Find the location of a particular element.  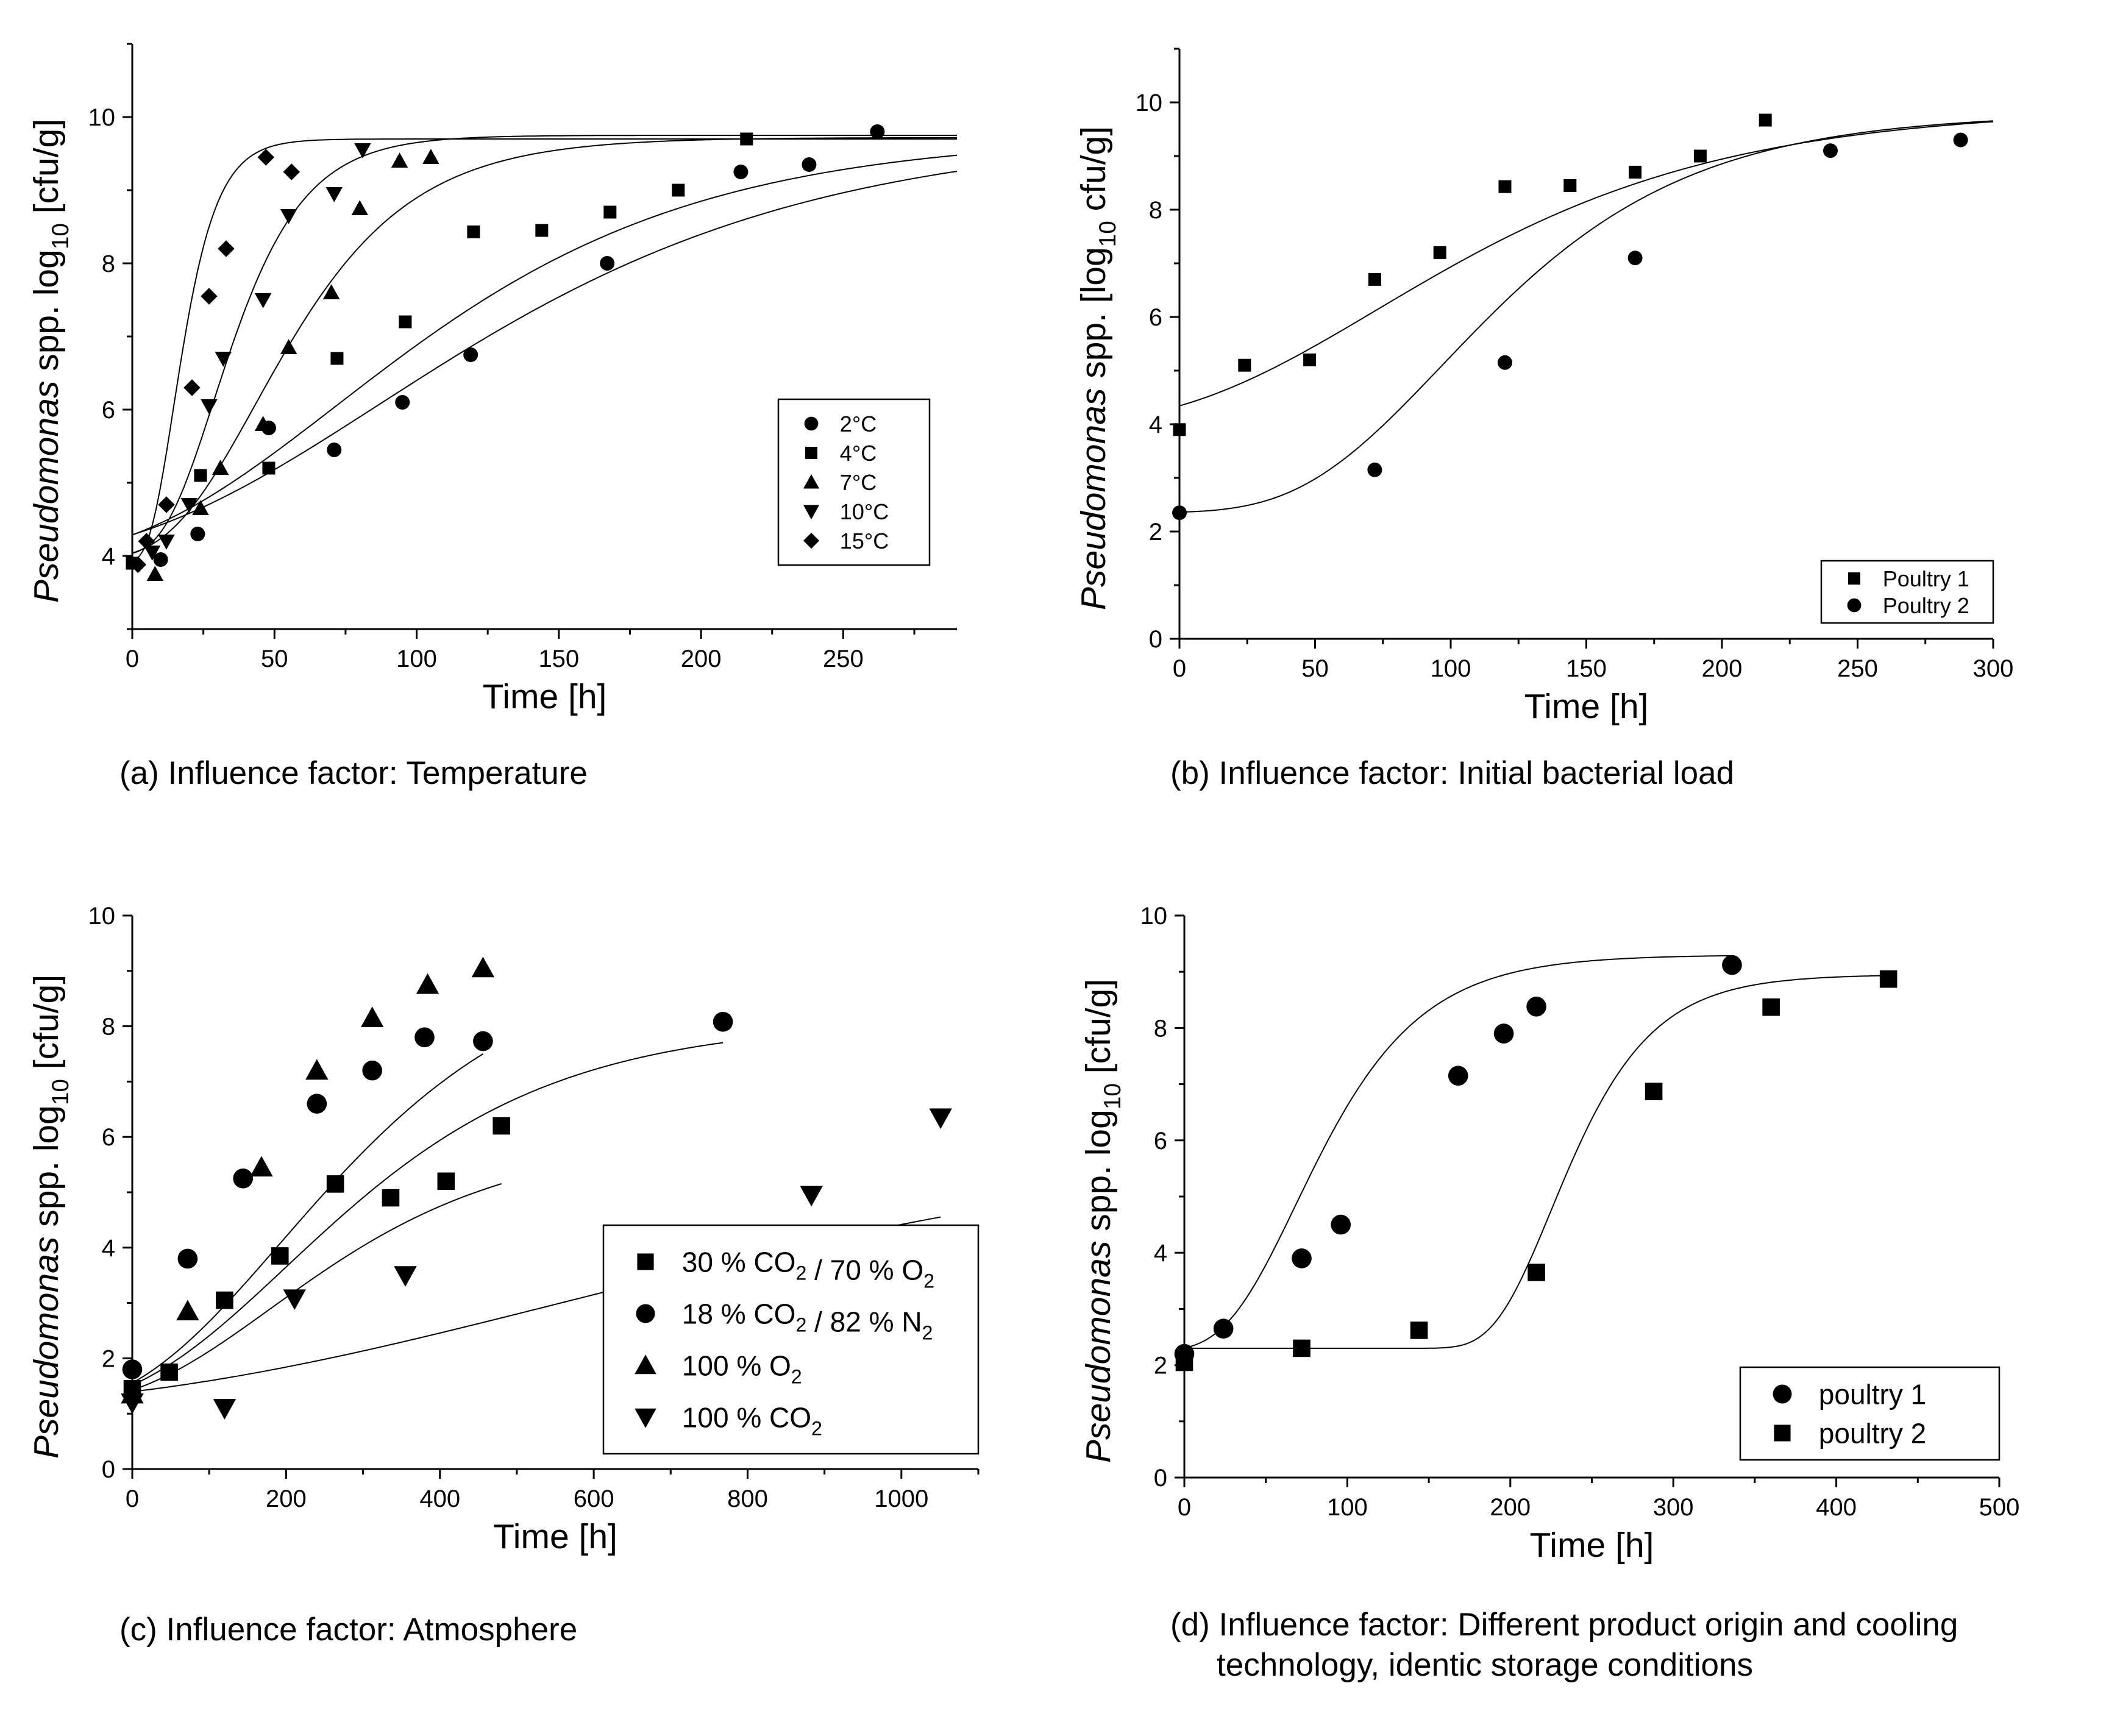

caption-d-line2: technology, identic storage conditions is located at coordinates (1485, 1665).